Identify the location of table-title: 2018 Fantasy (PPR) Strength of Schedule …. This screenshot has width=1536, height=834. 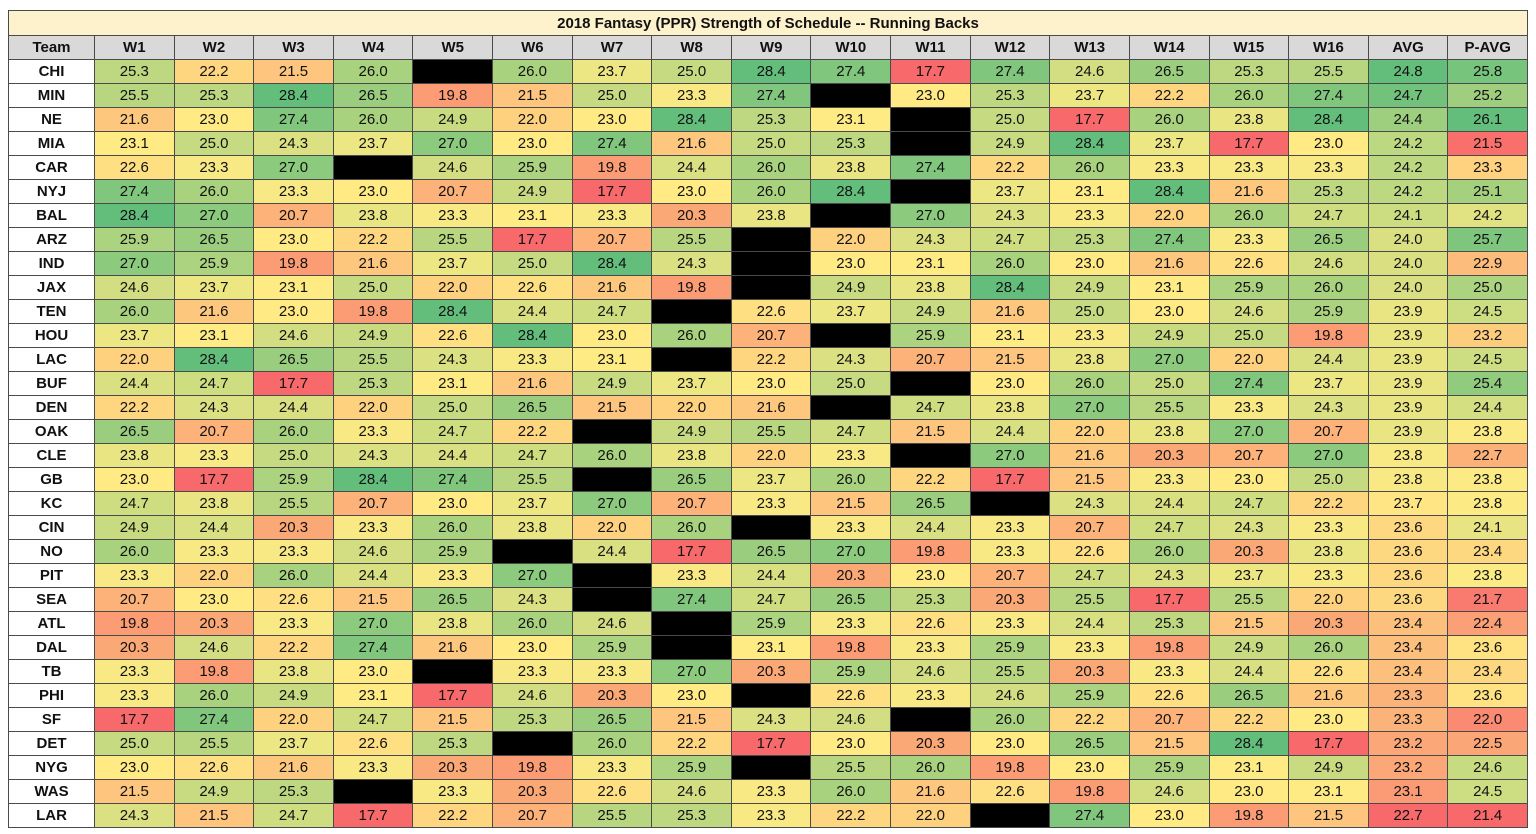
(768, 23).